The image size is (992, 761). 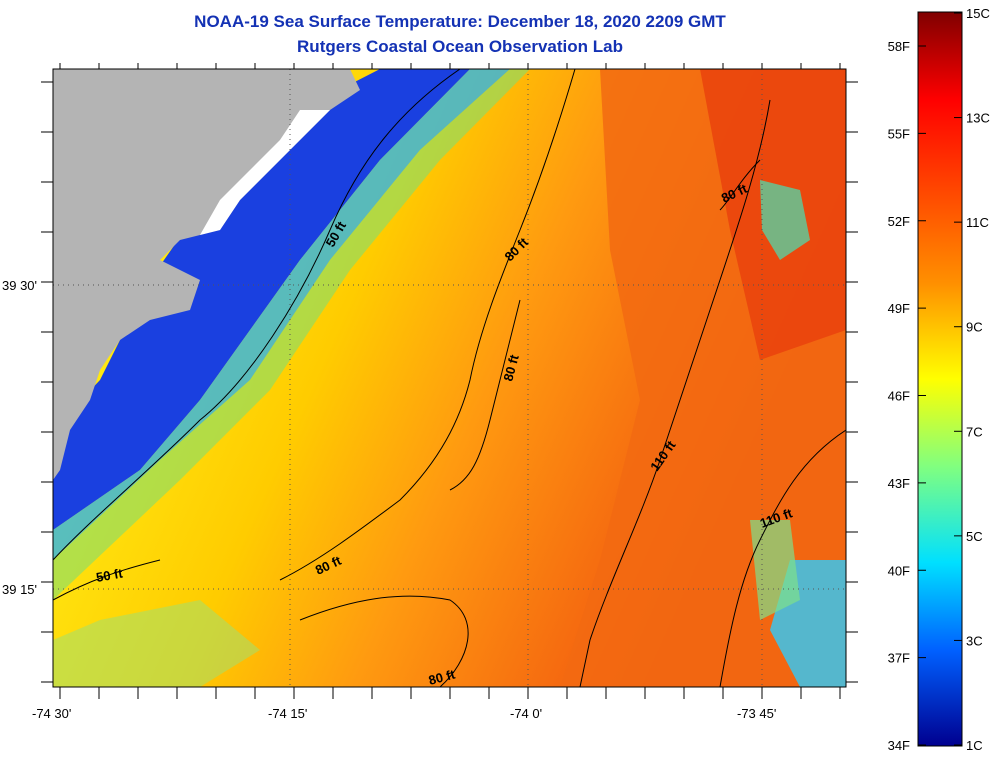 I want to click on lat-tick-label: 39 15', so click(x=19, y=589).